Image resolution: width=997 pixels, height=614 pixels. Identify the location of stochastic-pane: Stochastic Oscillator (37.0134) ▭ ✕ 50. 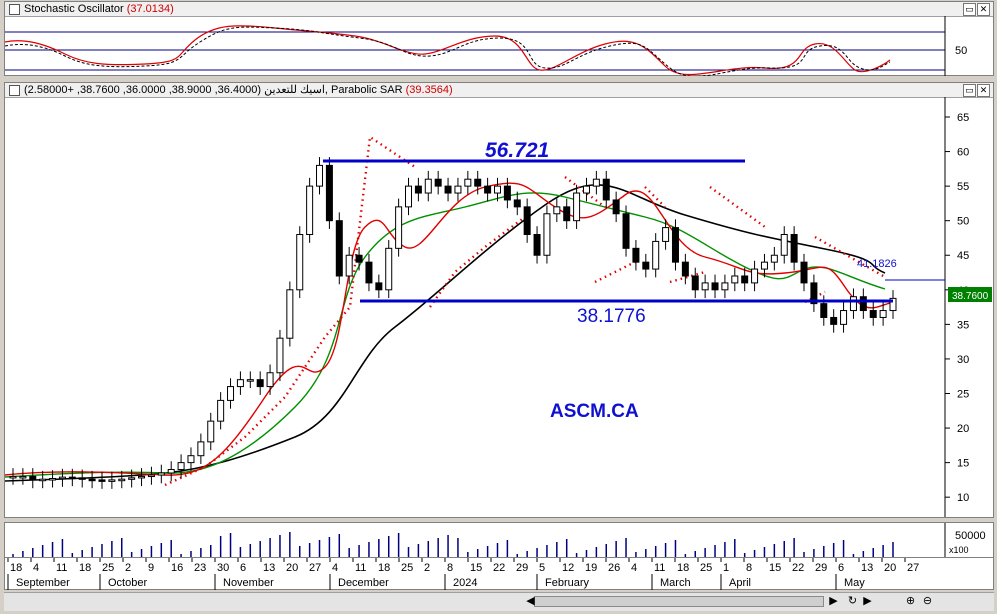
(499, 38).